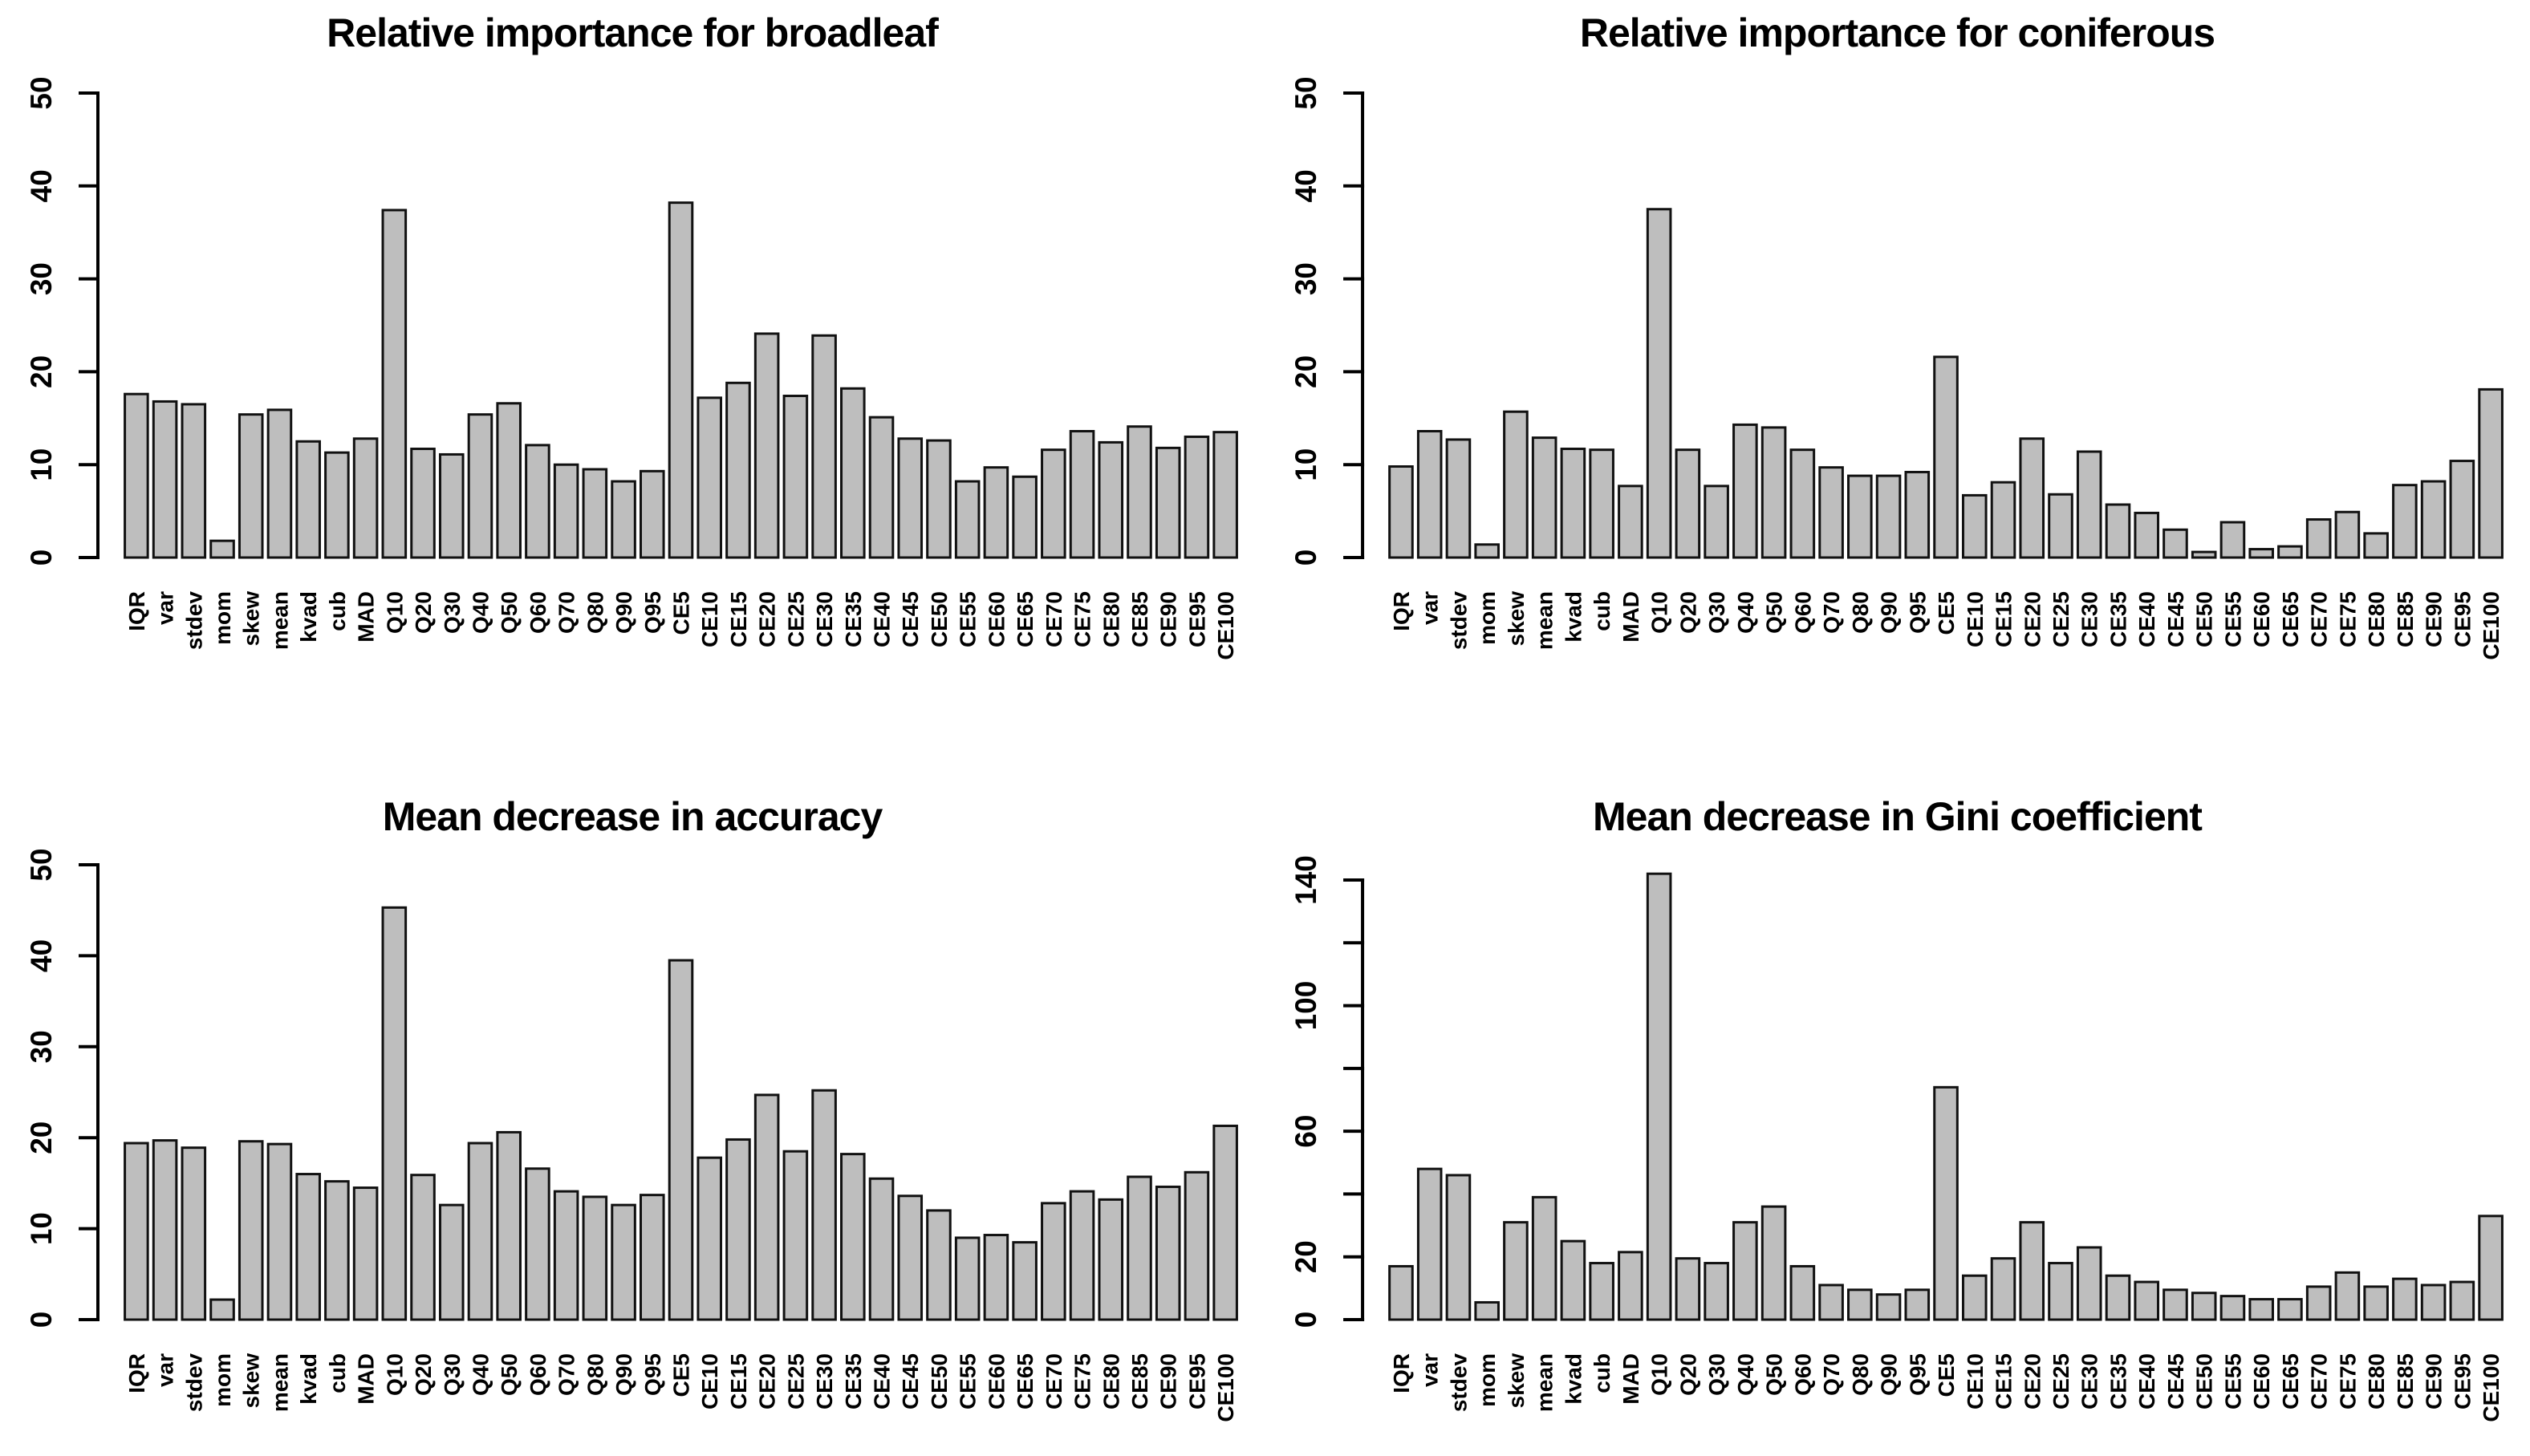  I want to click on x-tick-label: Q70, so click(1831, 612).